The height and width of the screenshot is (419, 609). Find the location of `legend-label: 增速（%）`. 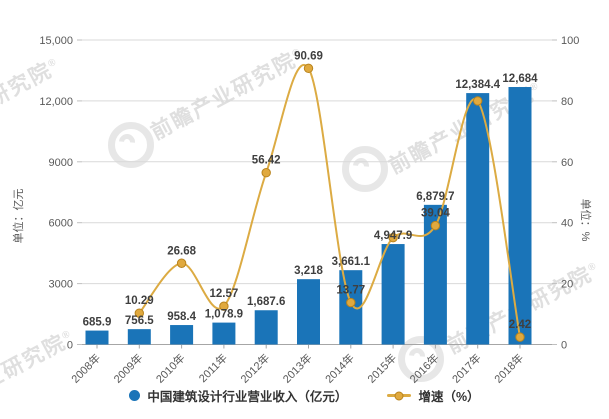

legend-label: 增速（%） is located at coordinates (449, 397).